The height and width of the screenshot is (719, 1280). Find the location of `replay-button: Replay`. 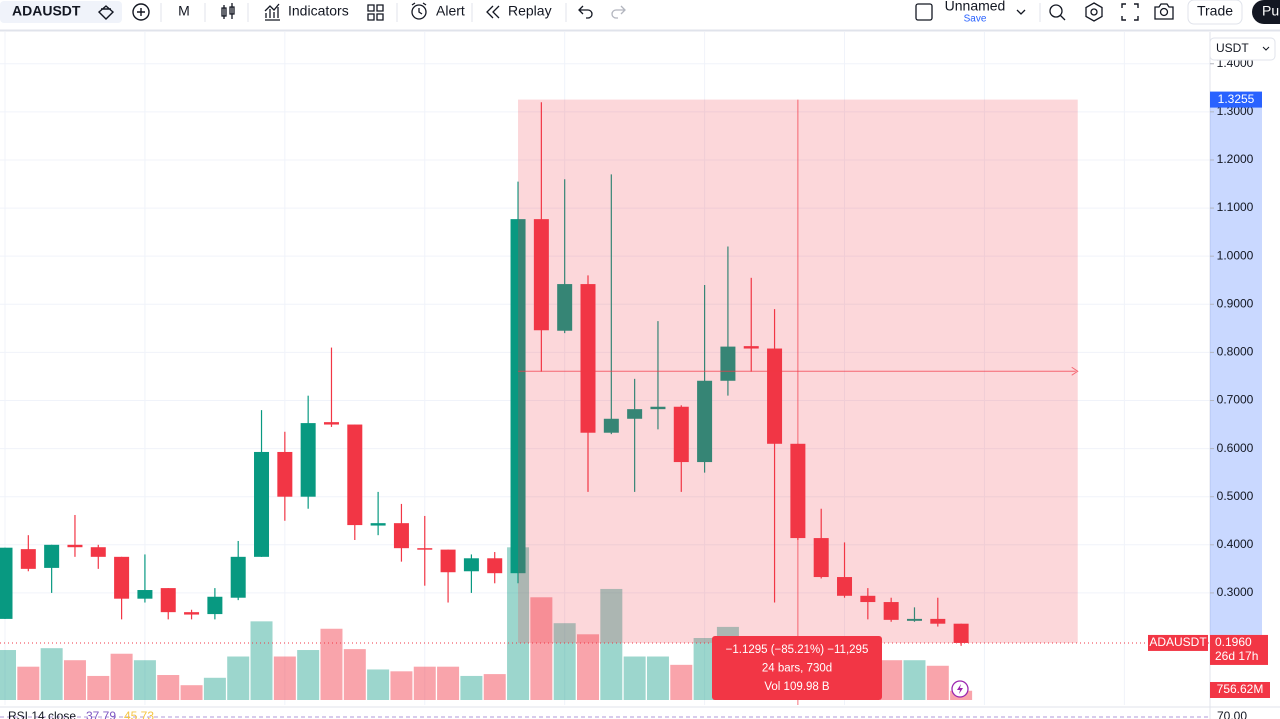

replay-button: Replay is located at coordinates (530, 11).